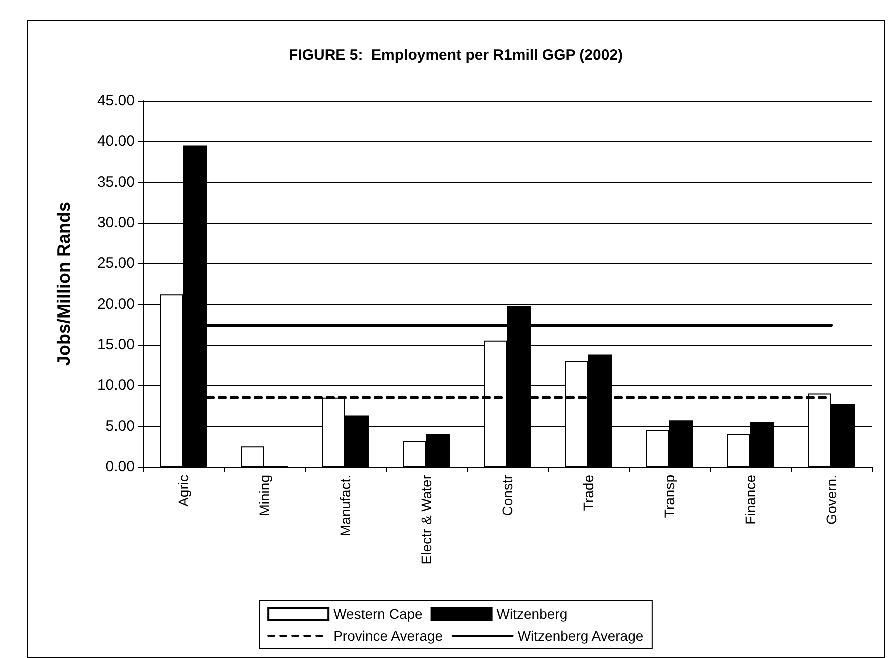 This screenshot has height=658, width=891. I want to click on y-tick-label: 30.00, so click(116, 223).